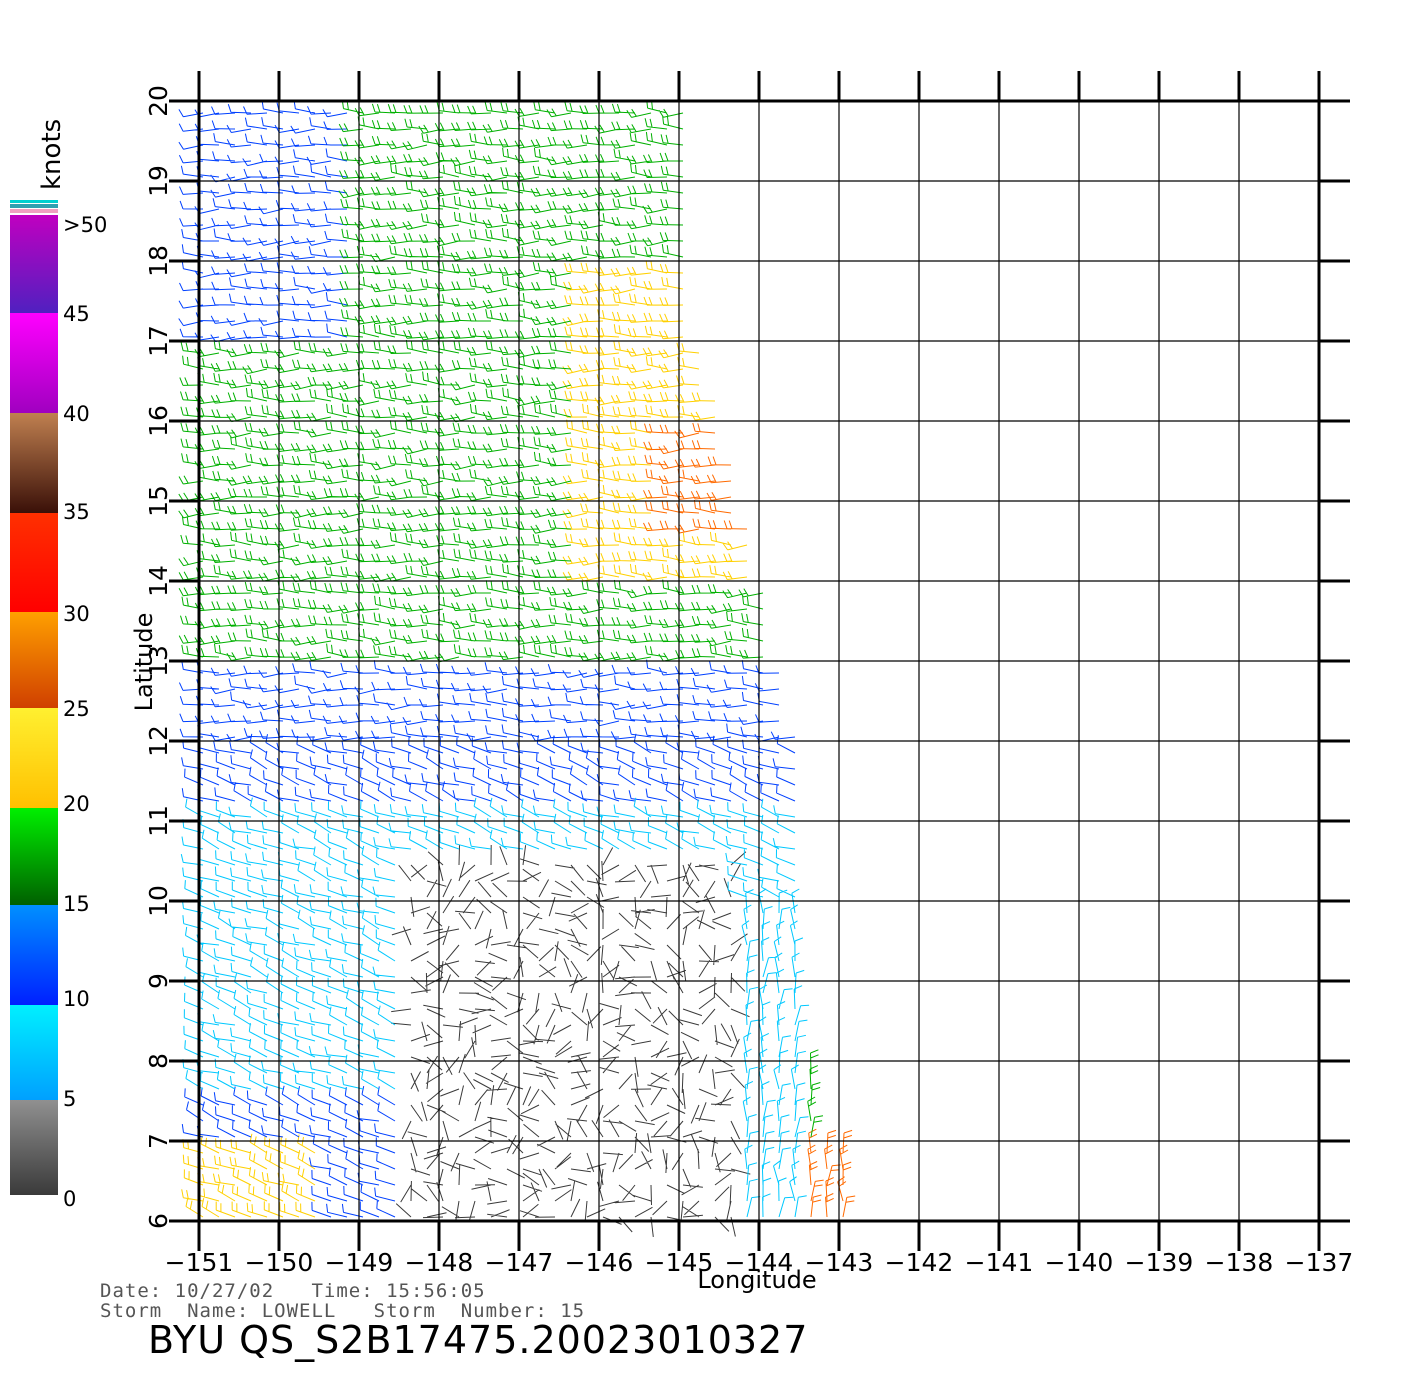 The height and width of the screenshot is (1400, 1420). Describe the element at coordinates (1319, 1262) in the screenshot. I see `x-tick-label: −137` at that location.